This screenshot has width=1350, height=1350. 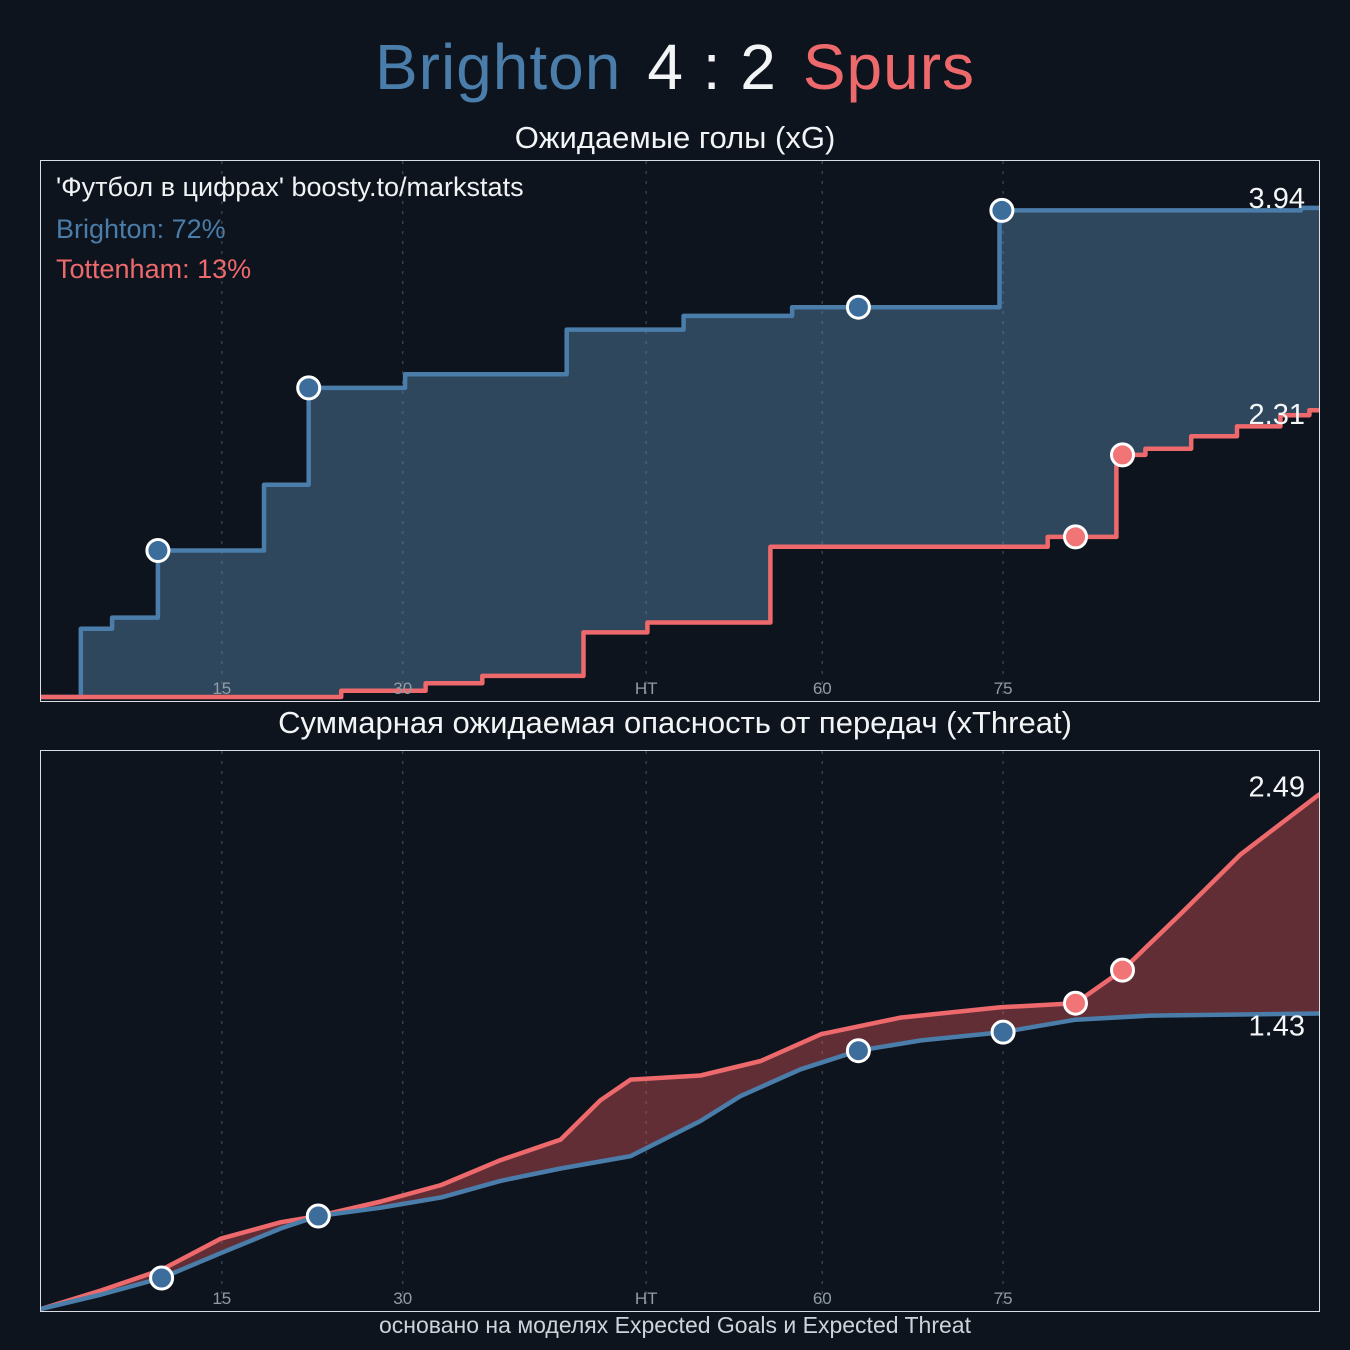 I want to click on away-team-name: Spurs, so click(x=889, y=67).